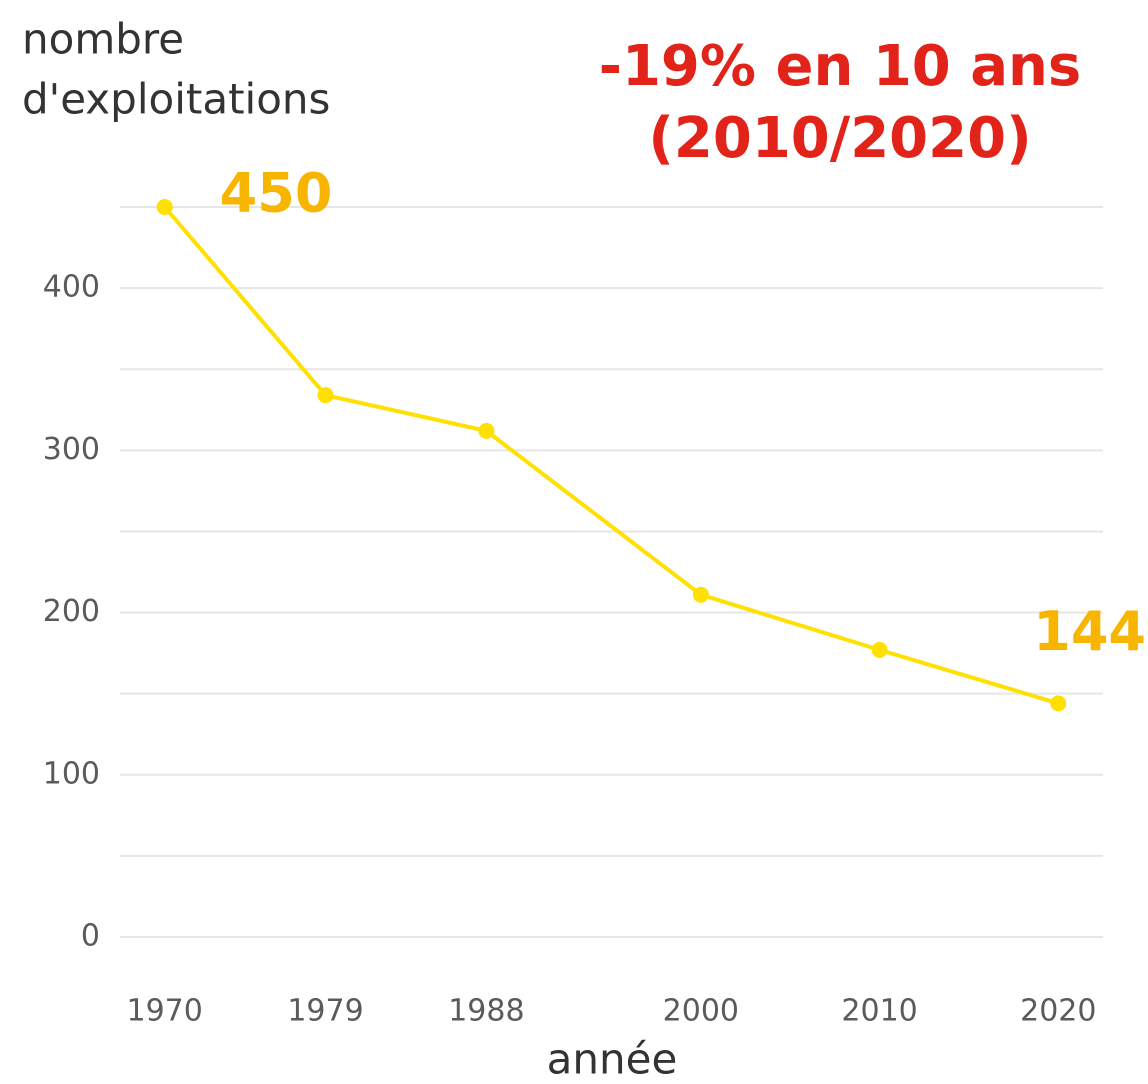  Describe the element at coordinates (90, 936) in the screenshot. I see `y-tick-label: 0` at that location.